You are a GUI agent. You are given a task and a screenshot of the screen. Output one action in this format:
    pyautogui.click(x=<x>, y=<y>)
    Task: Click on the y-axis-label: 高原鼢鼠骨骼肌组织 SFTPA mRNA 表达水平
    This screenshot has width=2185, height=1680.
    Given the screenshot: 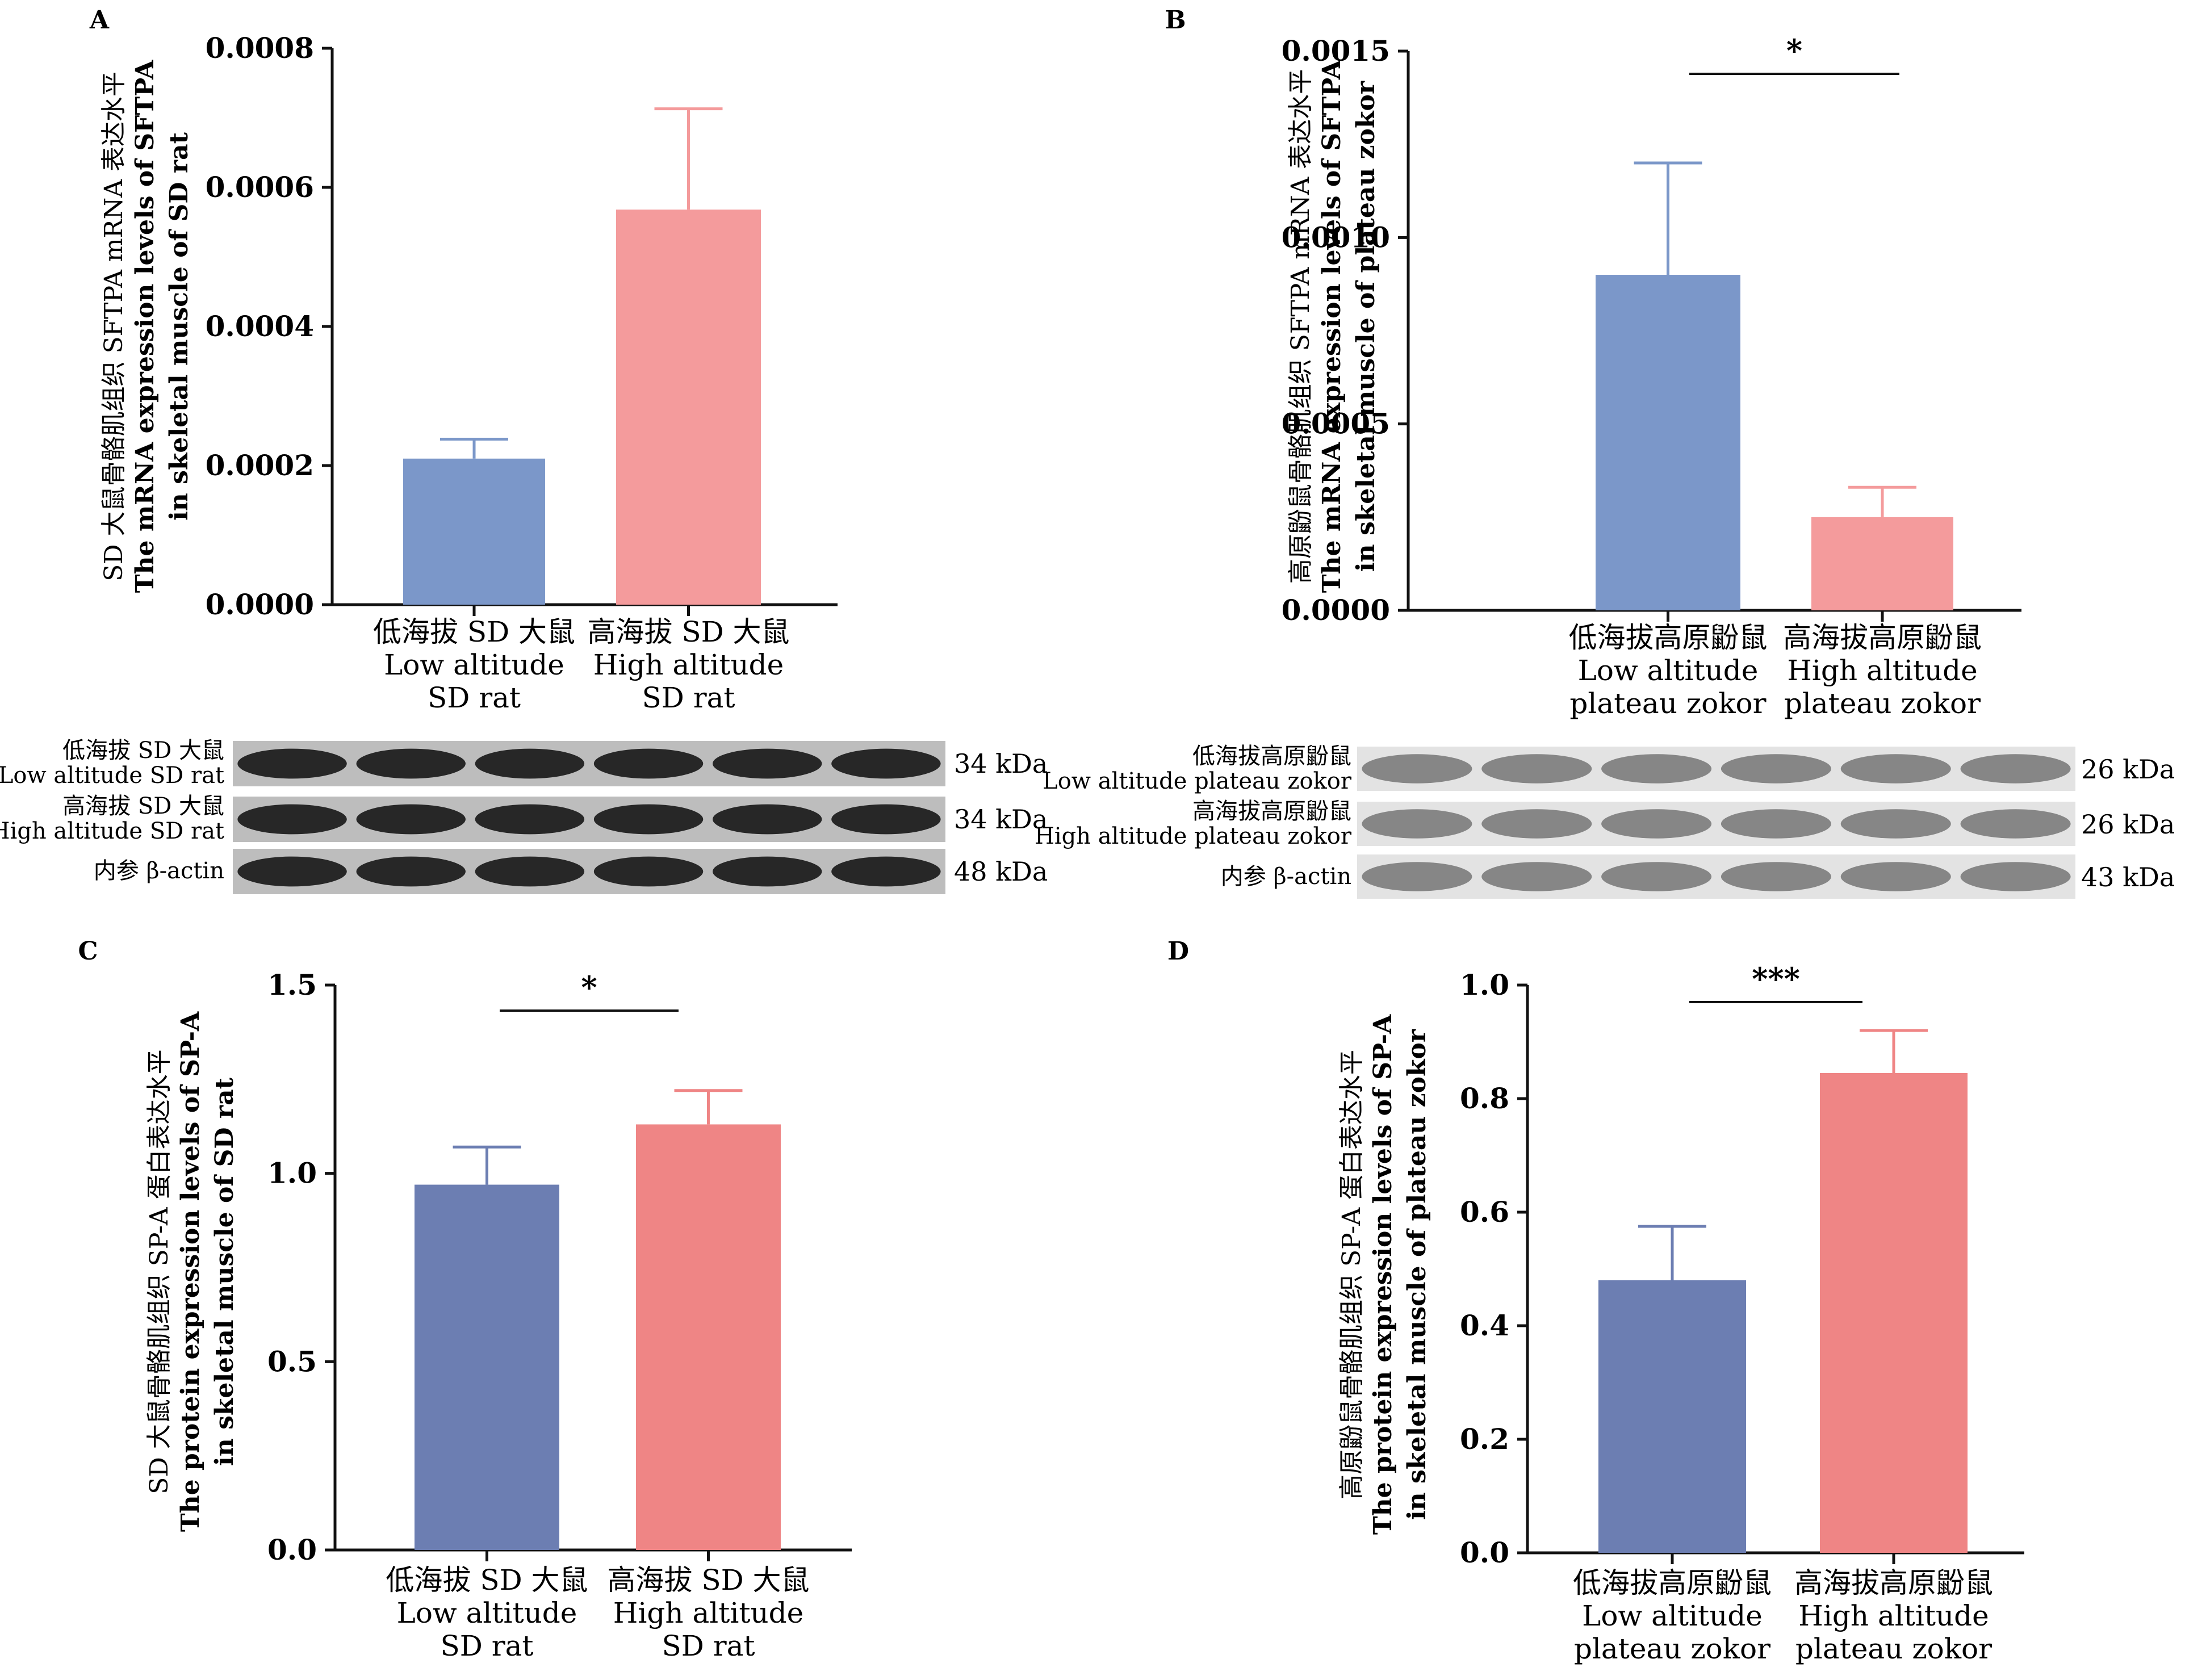 What is the action you would take?
    pyautogui.click(x=1300, y=327)
    